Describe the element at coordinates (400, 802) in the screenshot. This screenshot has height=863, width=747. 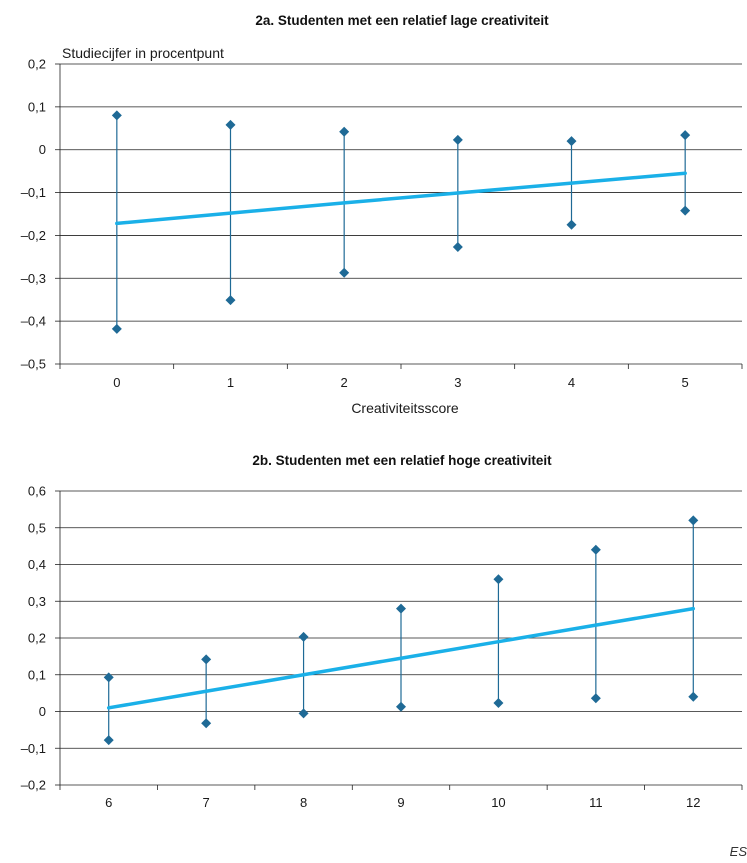
I see `chart-2b-x-tick-label: 9` at that location.